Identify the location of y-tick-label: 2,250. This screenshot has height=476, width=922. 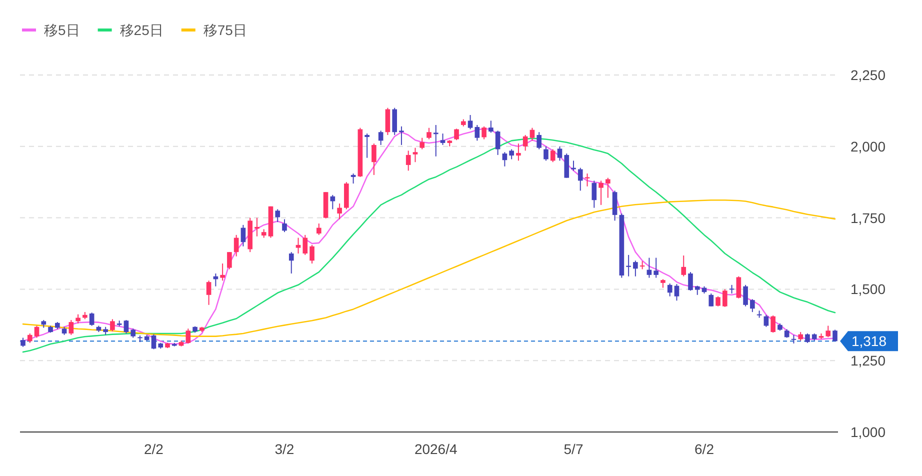
(868, 75).